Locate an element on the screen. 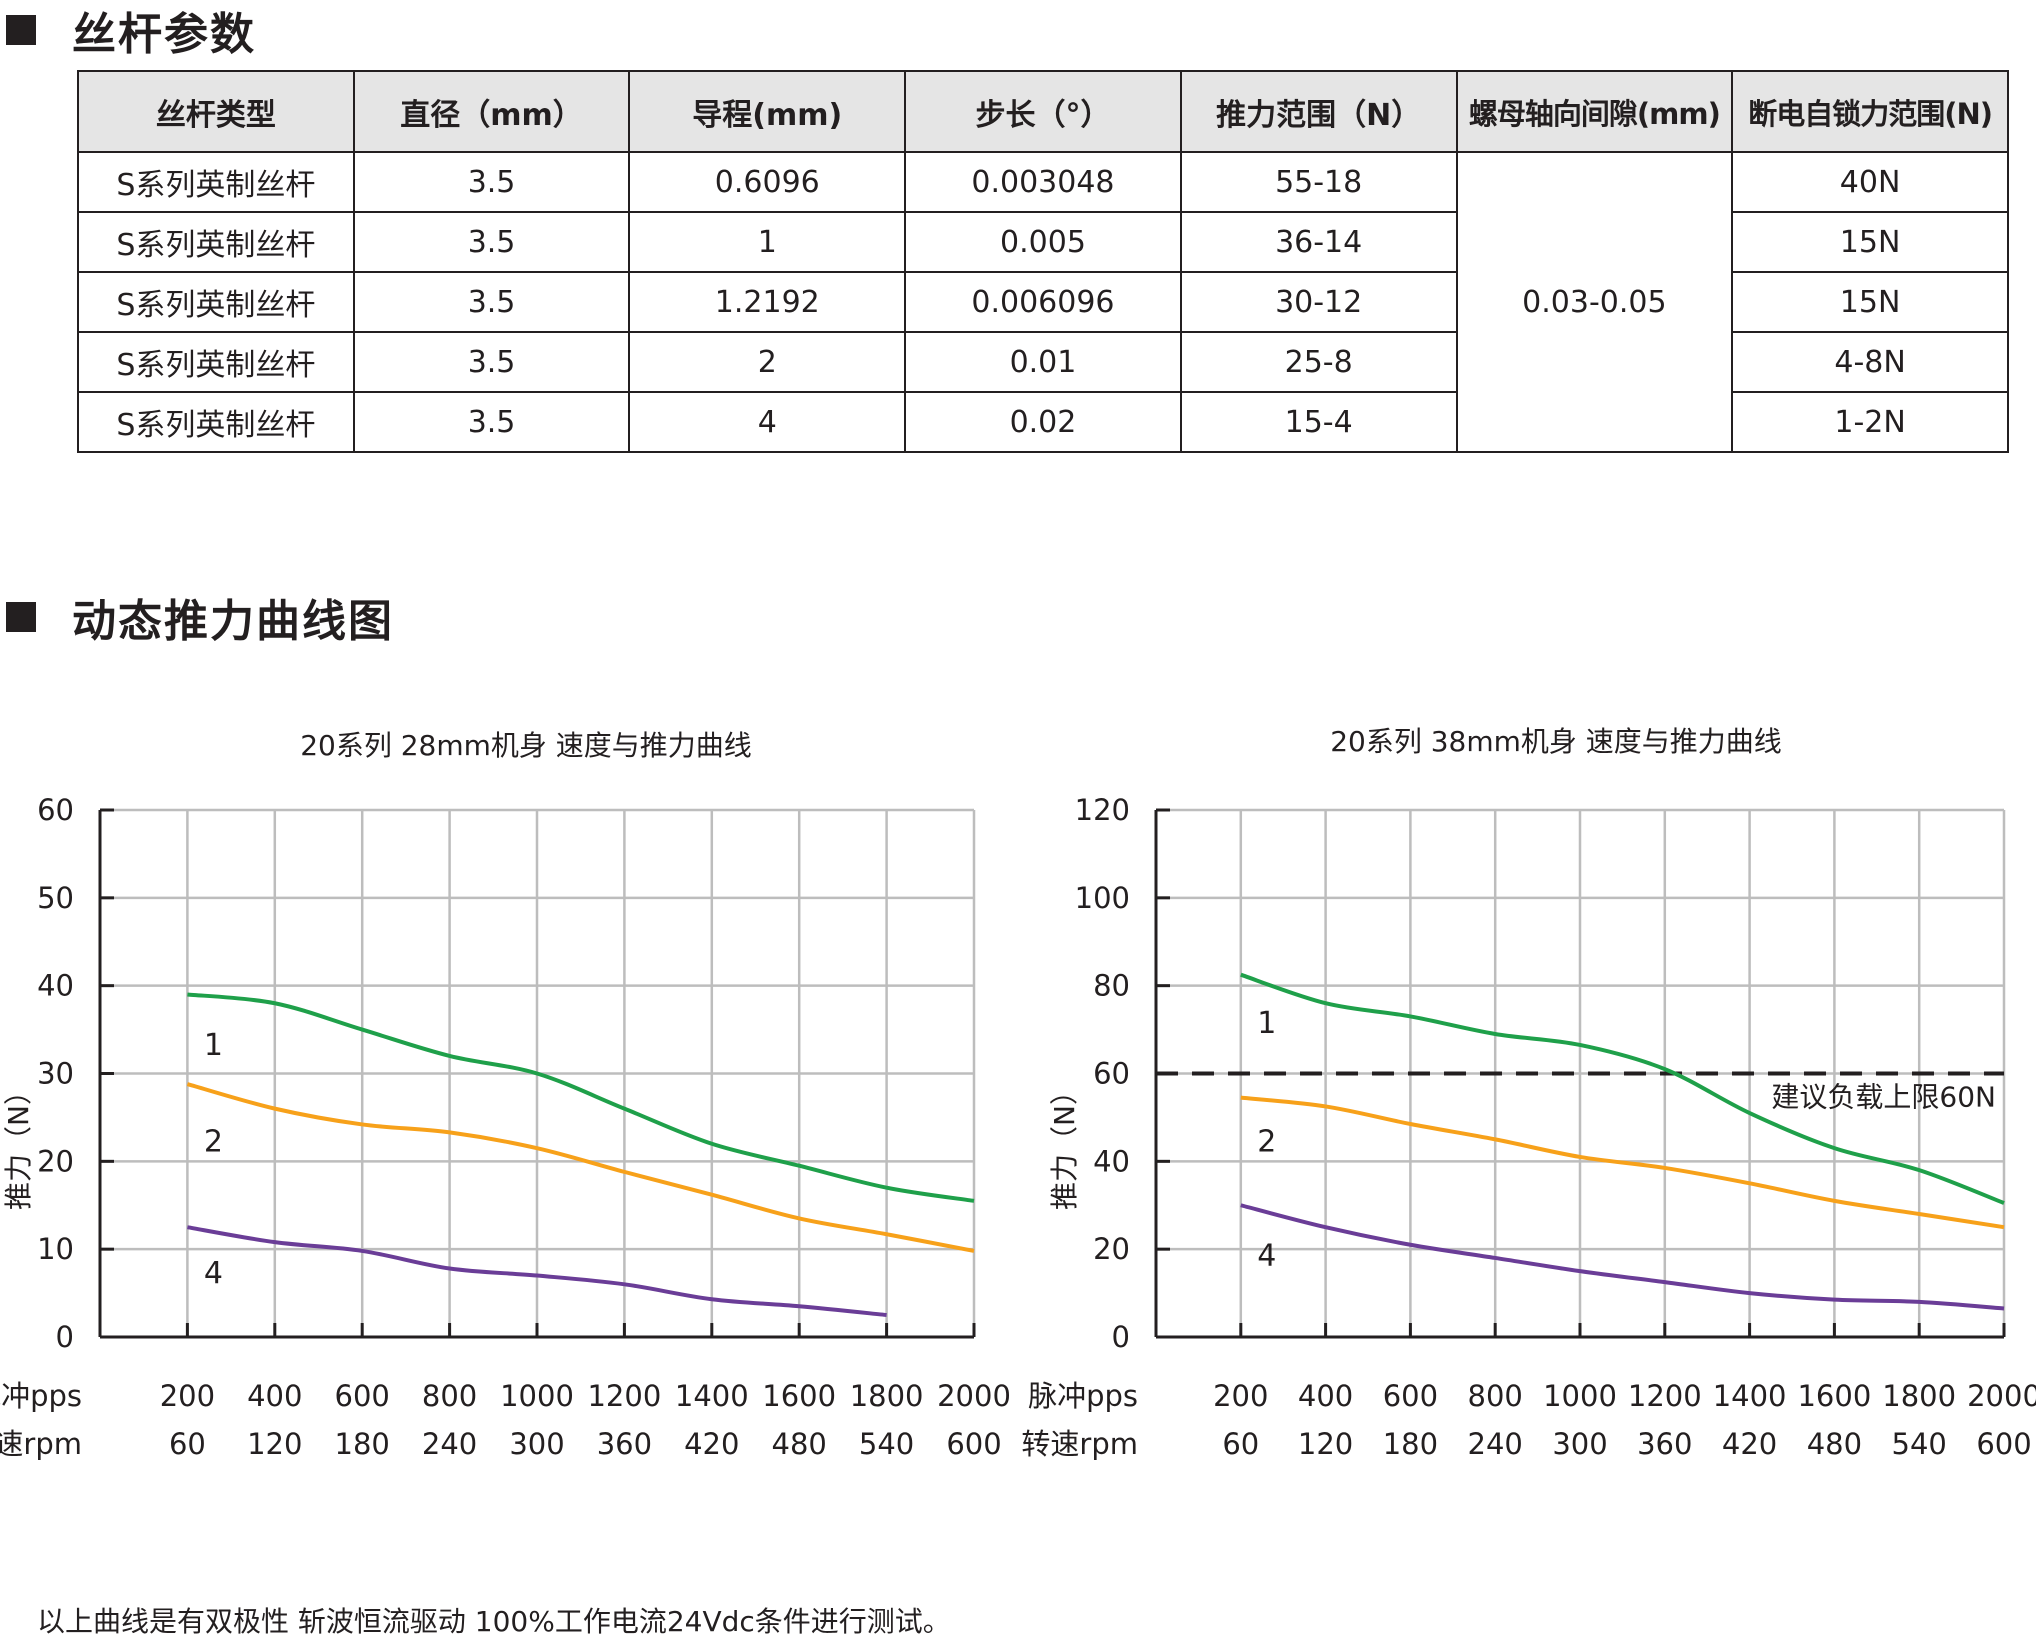 The height and width of the screenshot is (1640, 2036). x-tick-label-pps: 1800 is located at coordinates (1919, 1396).